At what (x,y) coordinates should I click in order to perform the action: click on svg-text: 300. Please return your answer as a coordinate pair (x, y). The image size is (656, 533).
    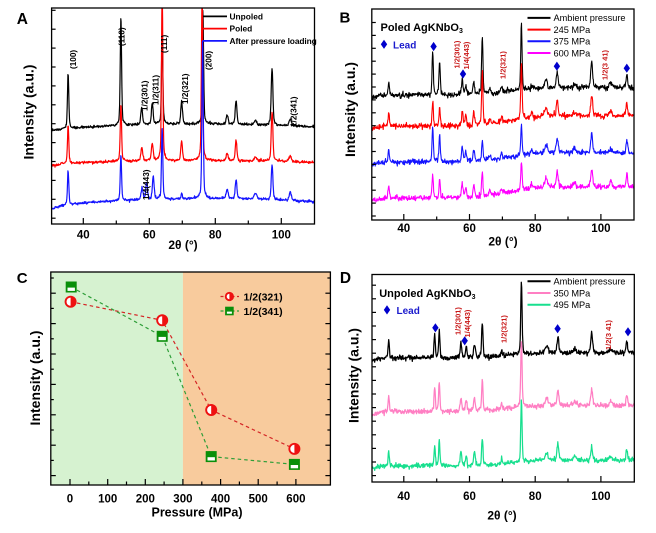
    Looking at the image, I should click on (182, 500).